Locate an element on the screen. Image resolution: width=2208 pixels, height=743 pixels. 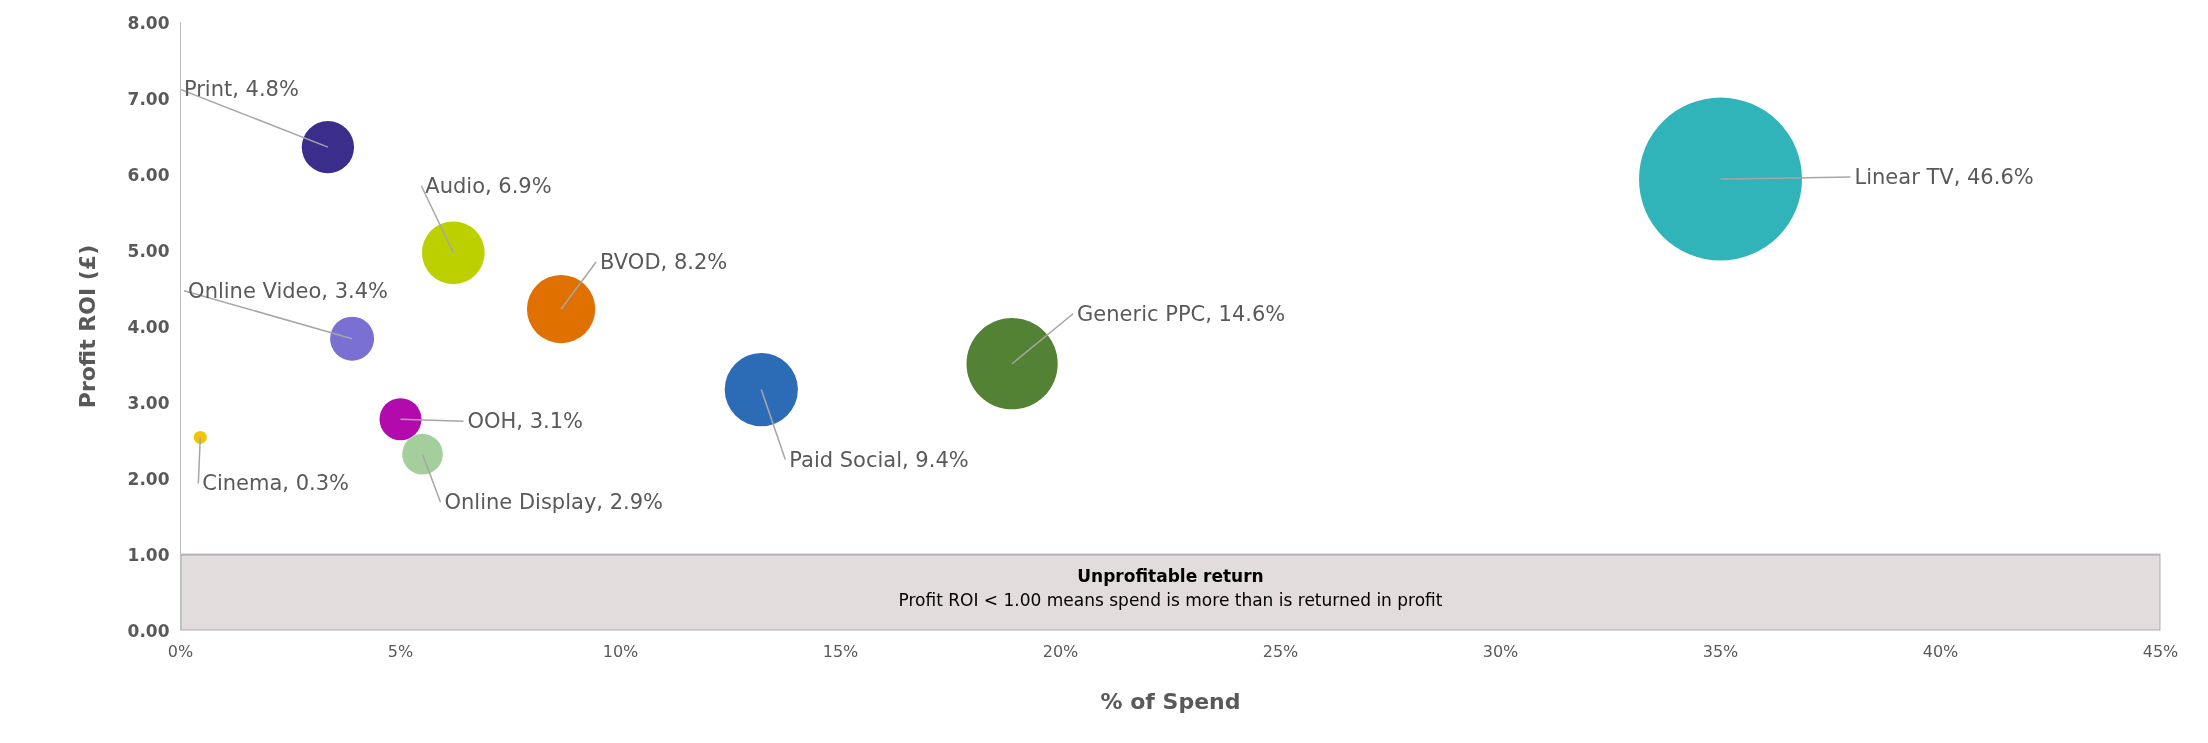
data-label: Online Video, 3.4% is located at coordinates (288, 290).